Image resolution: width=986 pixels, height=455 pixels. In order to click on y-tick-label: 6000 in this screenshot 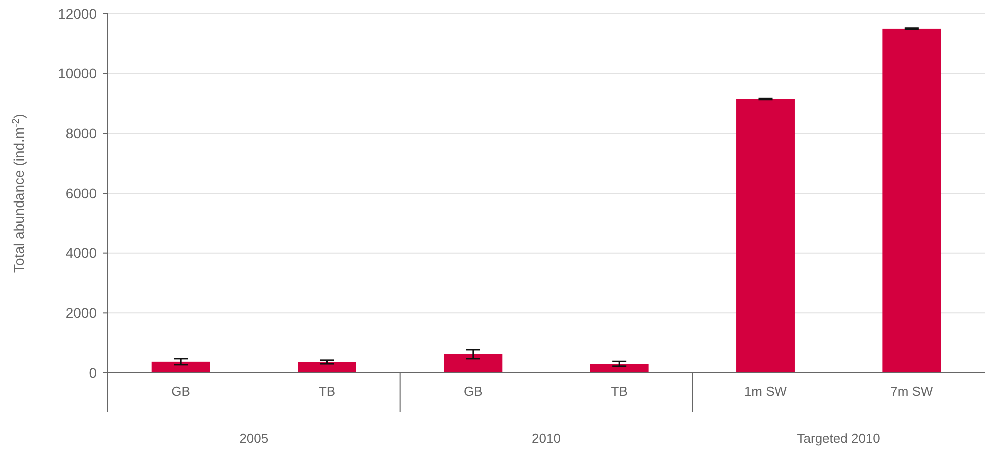, I will do `click(82, 193)`.